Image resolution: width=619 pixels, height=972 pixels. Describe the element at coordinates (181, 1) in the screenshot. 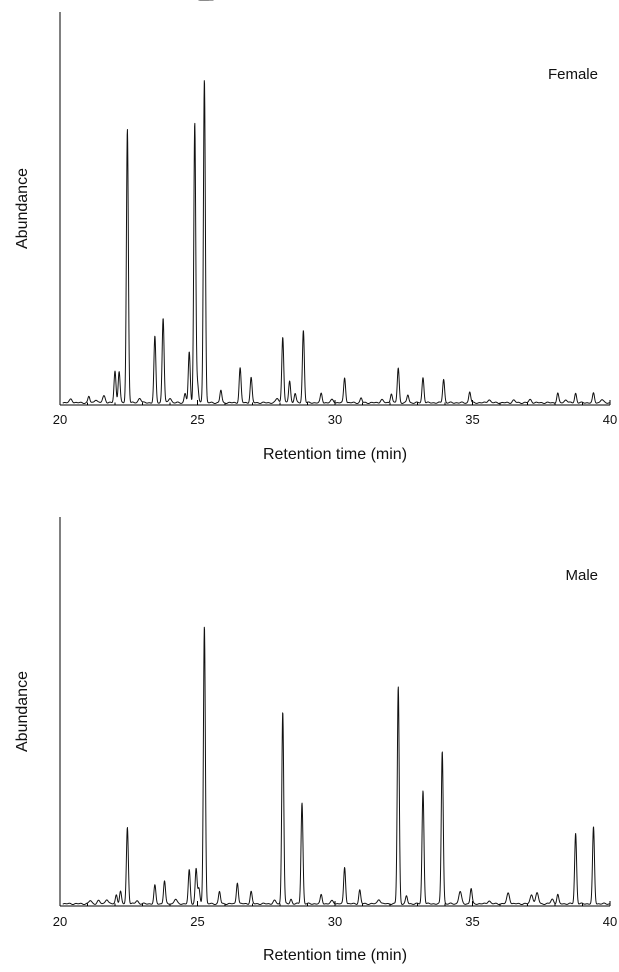

I see `peak-label-7: 7` at that location.